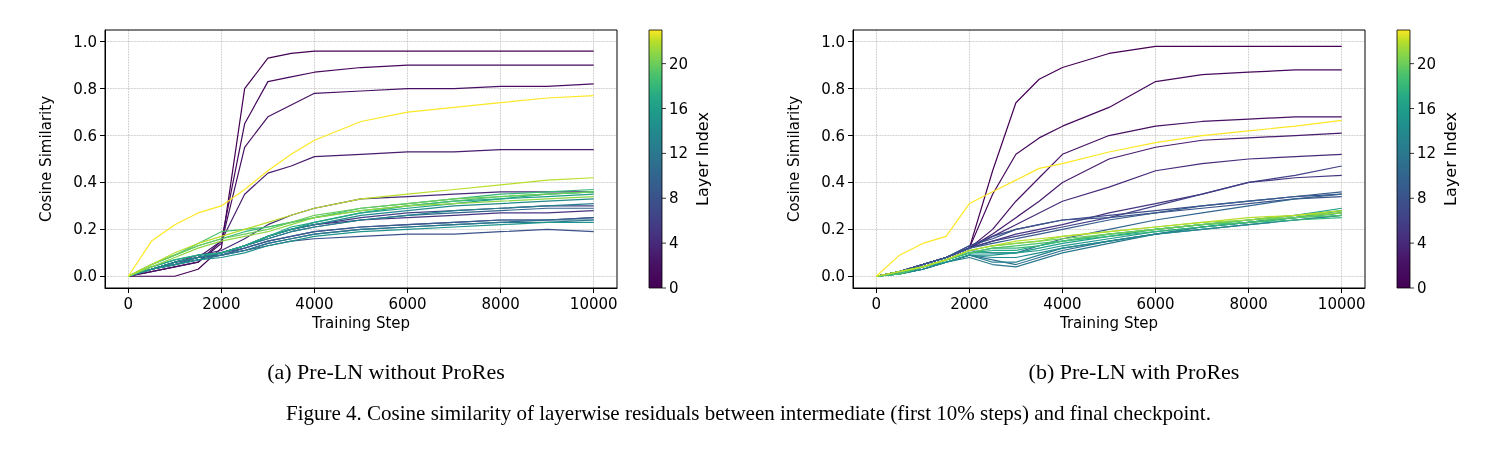 The width and height of the screenshot is (1497, 452). I want to click on text: (a) Pre-LN without ProRes, so click(386, 371).